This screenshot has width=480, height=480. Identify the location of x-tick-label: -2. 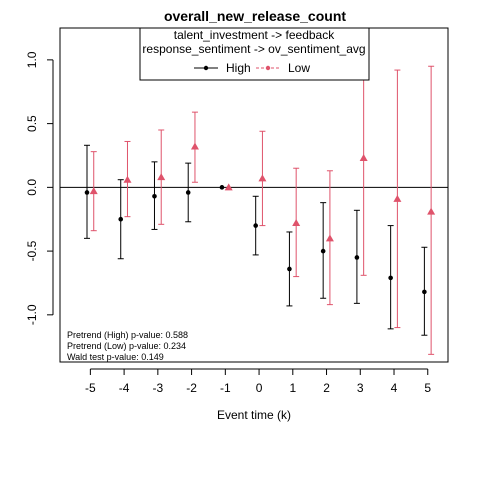
(191, 388).